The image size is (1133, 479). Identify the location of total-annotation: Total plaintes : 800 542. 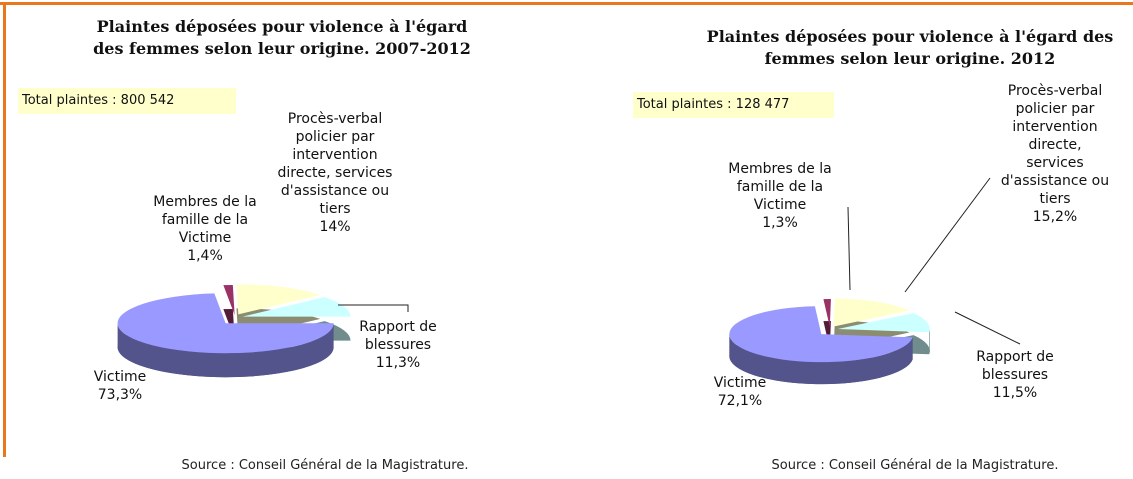
(127, 101).